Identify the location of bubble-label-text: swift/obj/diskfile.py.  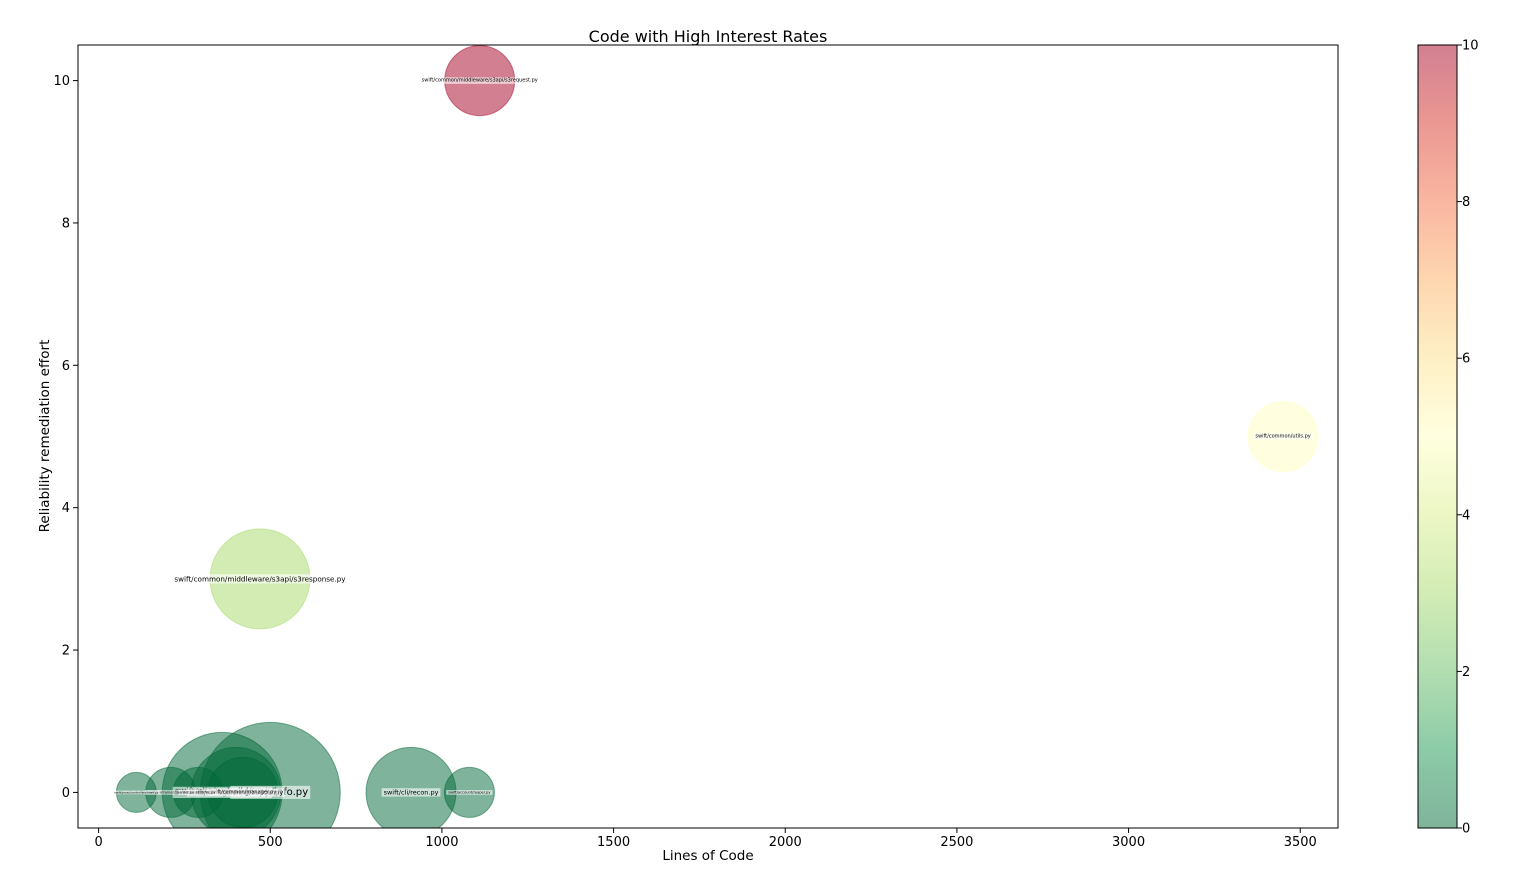
(198, 792).